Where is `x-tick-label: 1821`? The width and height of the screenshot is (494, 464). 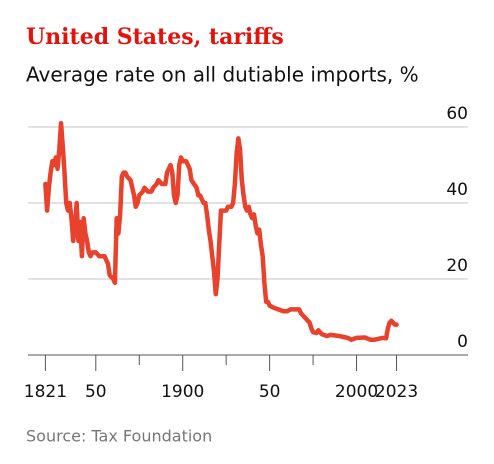
x-tick-label: 1821 is located at coordinates (45, 392).